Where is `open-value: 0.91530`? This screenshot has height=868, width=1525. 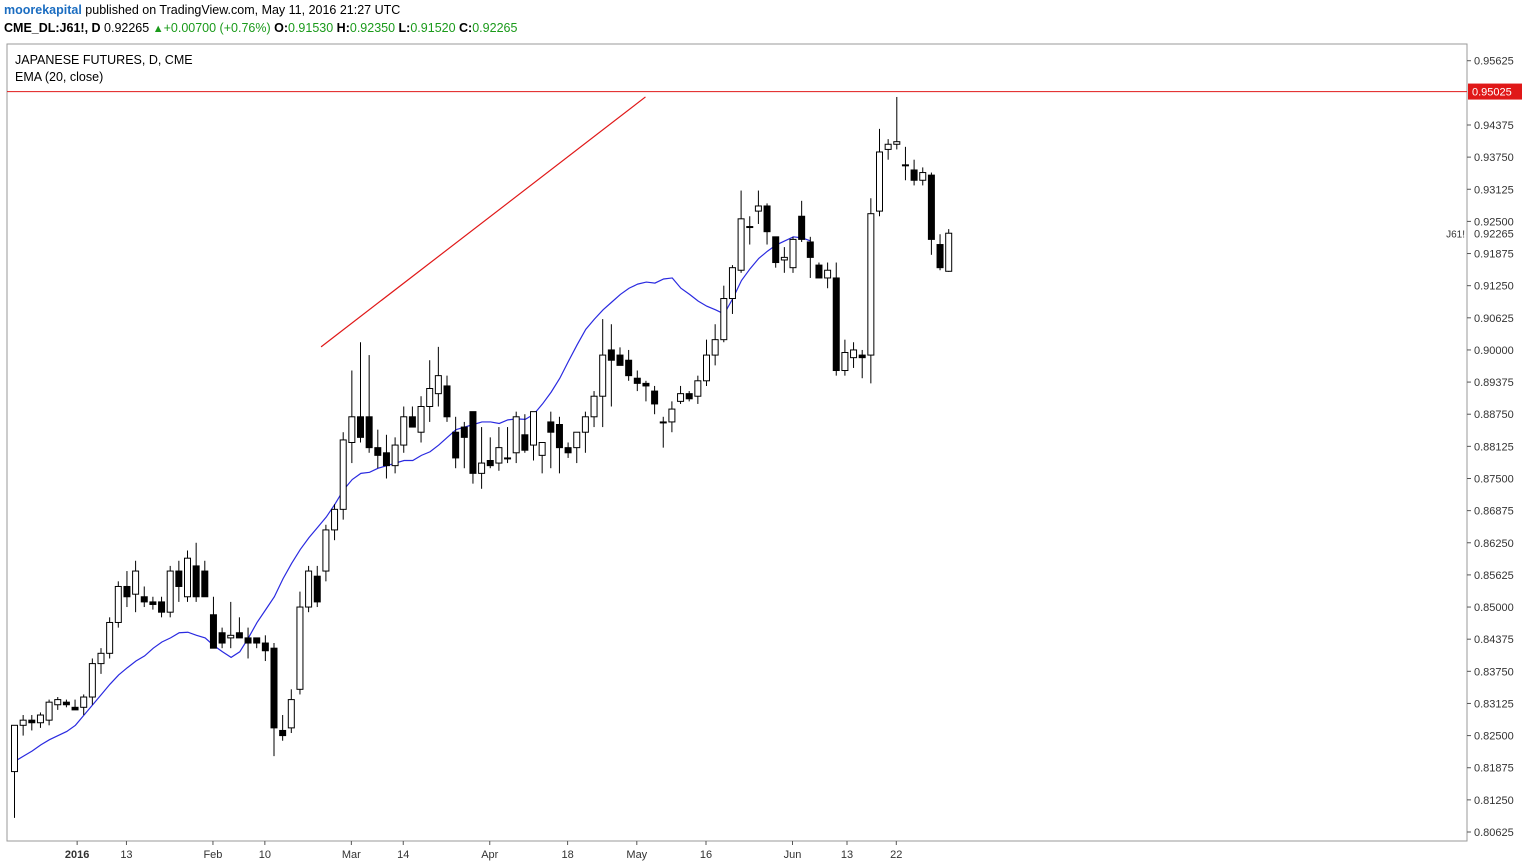 open-value: 0.91530 is located at coordinates (311, 28).